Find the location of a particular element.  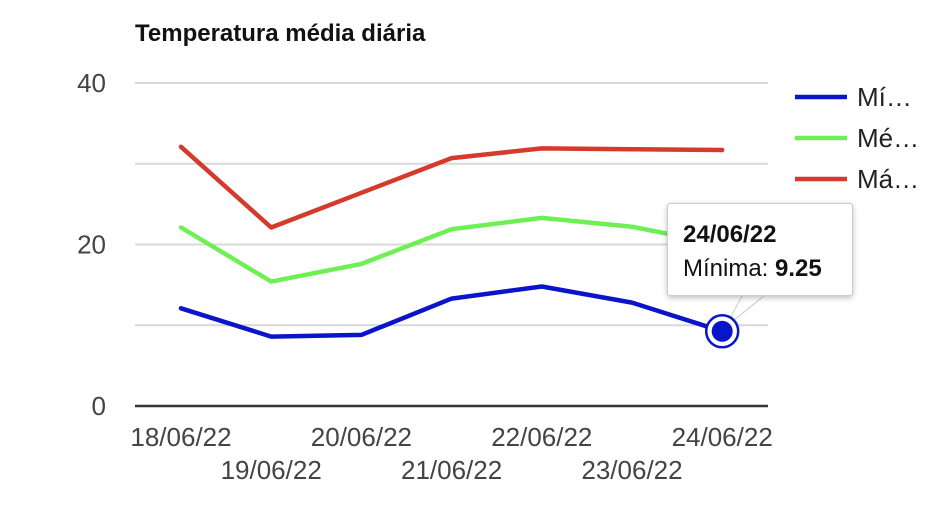

highlight-marker-dot is located at coordinates (722, 331).